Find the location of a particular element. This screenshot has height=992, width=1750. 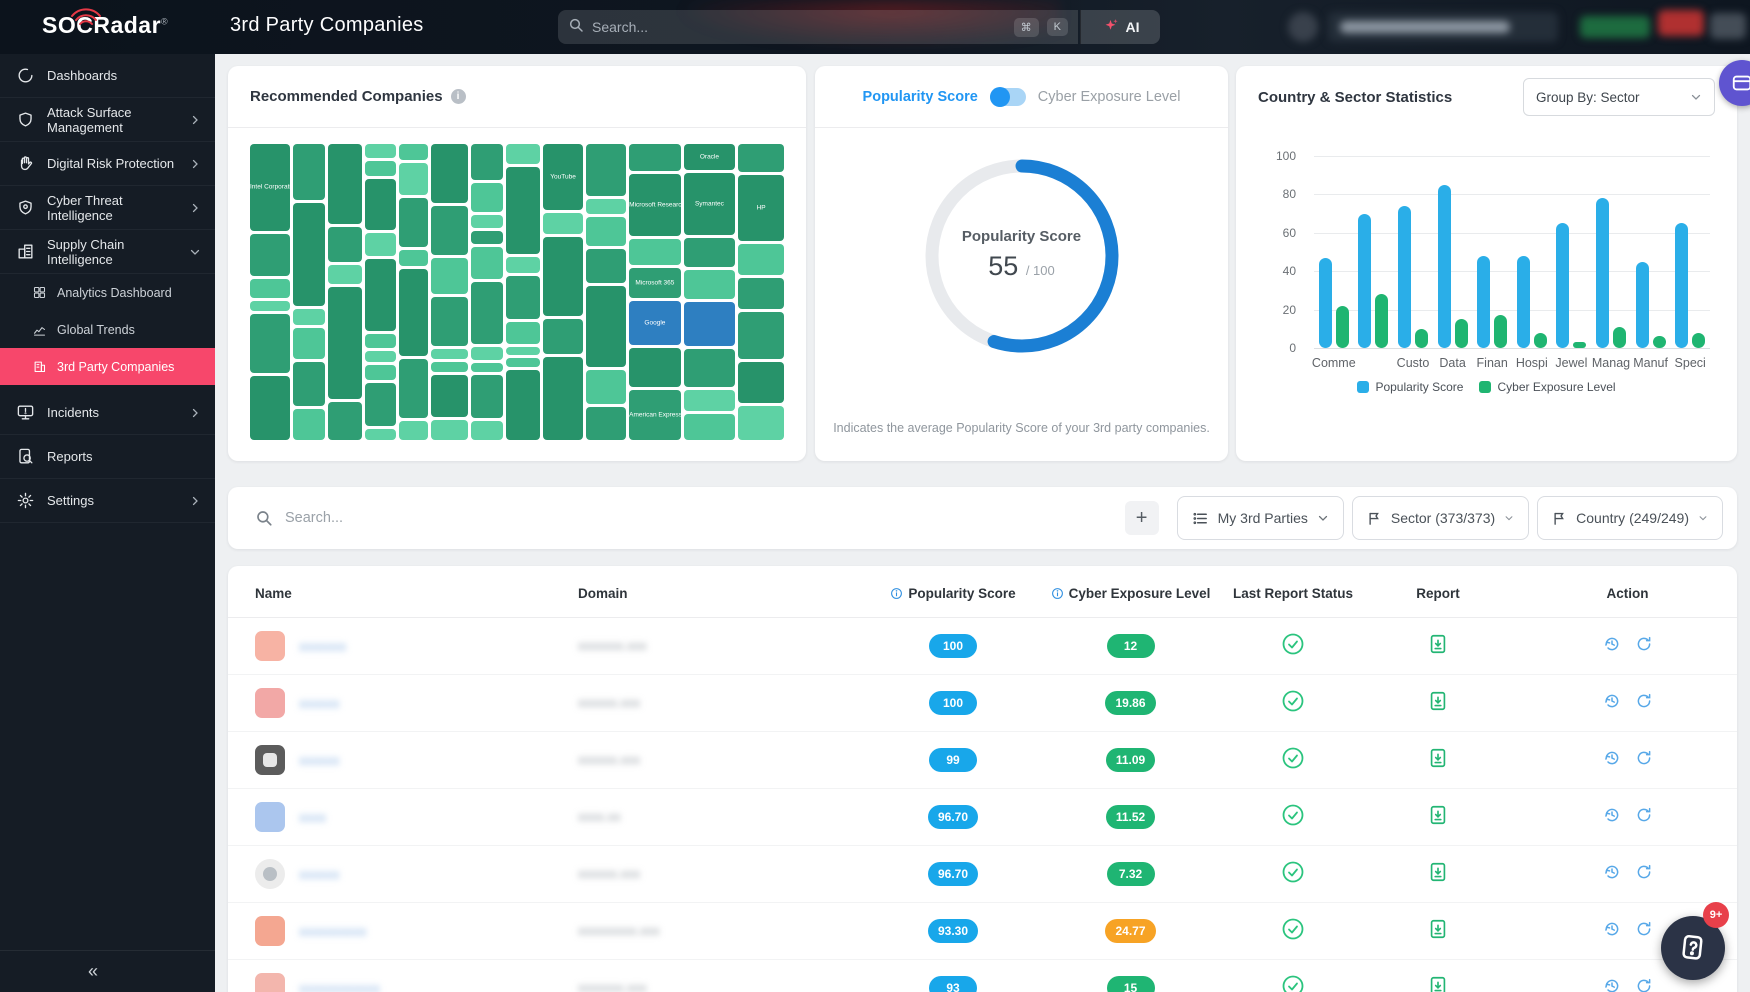

sidebar-item-cyber-threat-intelligence: Cyber Threat Intelligence is located at coordinates (107, 208).